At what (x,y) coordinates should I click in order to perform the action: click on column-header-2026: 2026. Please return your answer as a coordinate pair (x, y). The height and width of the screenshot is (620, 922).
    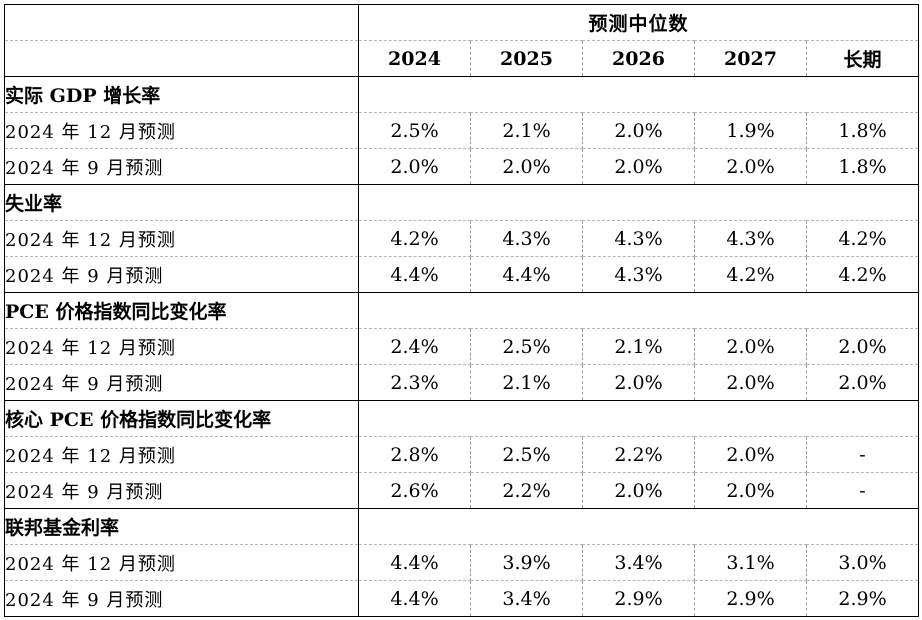
    Looking at the image, I should click on (638, 58).